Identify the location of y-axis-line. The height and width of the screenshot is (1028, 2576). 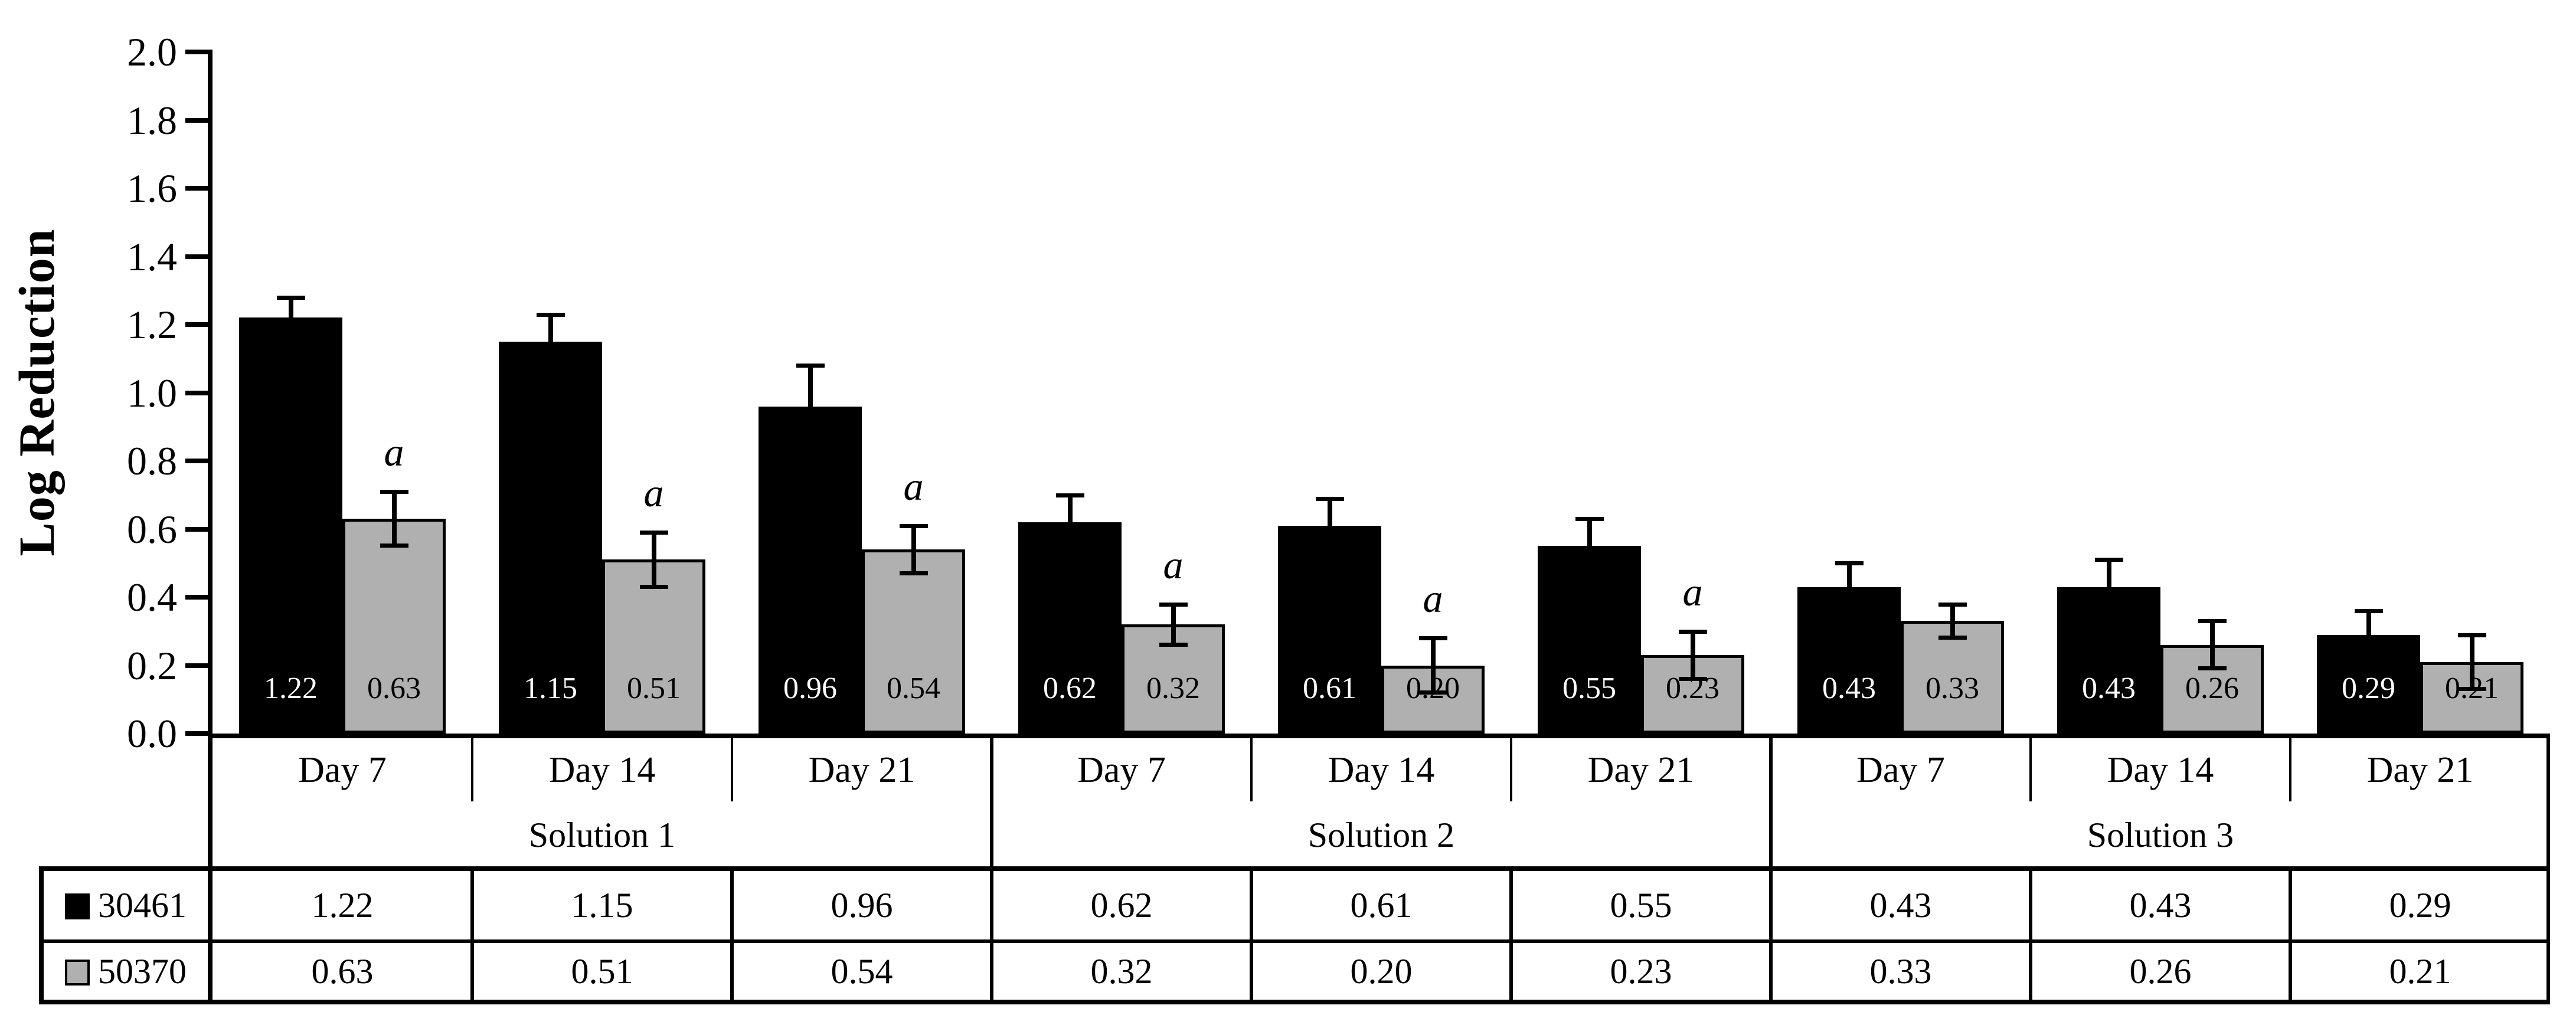
(210, 528).